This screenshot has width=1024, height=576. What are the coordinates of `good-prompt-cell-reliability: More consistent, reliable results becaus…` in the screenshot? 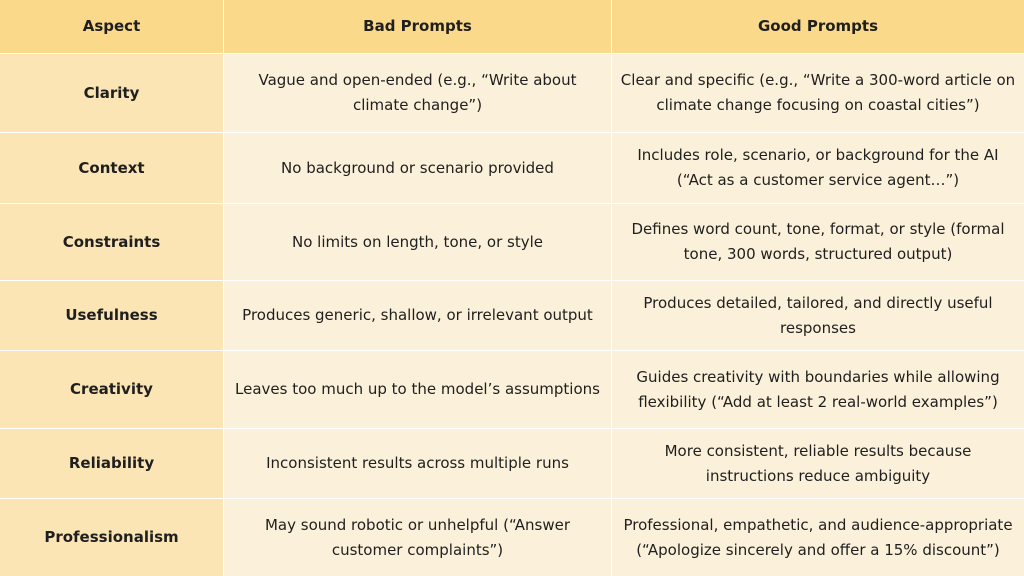 It's located at (818, 464).